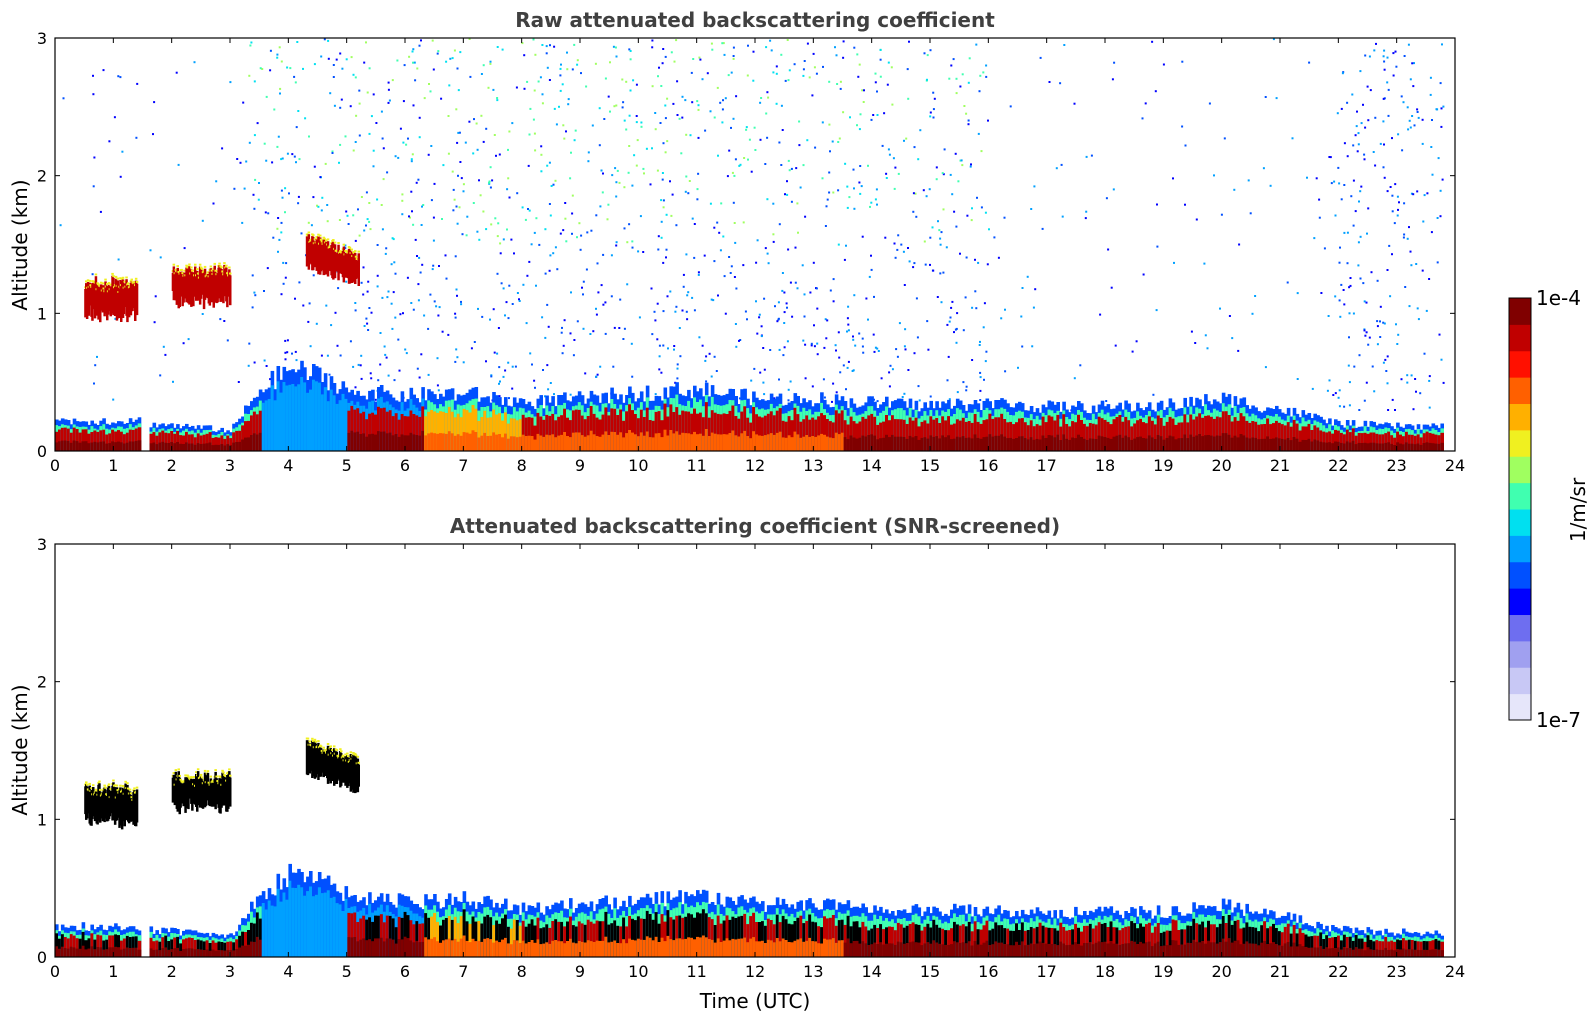  What do you see at coordinates (42, 38) in the screenshot?
I see `y-tick-label: 3` at bounding box center [42, 38].